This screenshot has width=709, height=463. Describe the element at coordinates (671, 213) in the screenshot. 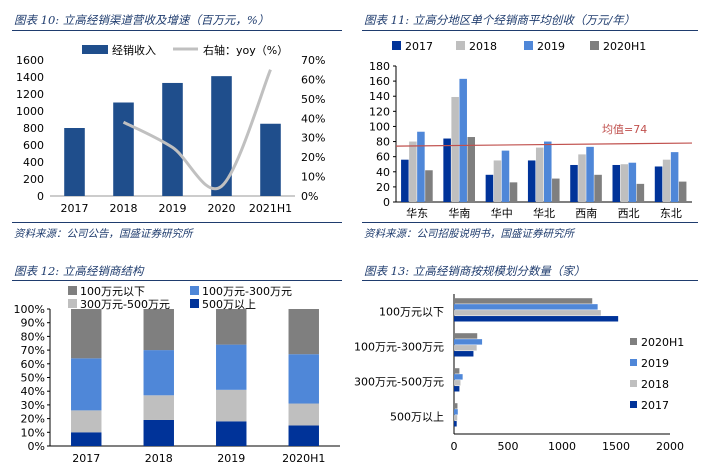

I see `x-tick-label: 东北` at that location.